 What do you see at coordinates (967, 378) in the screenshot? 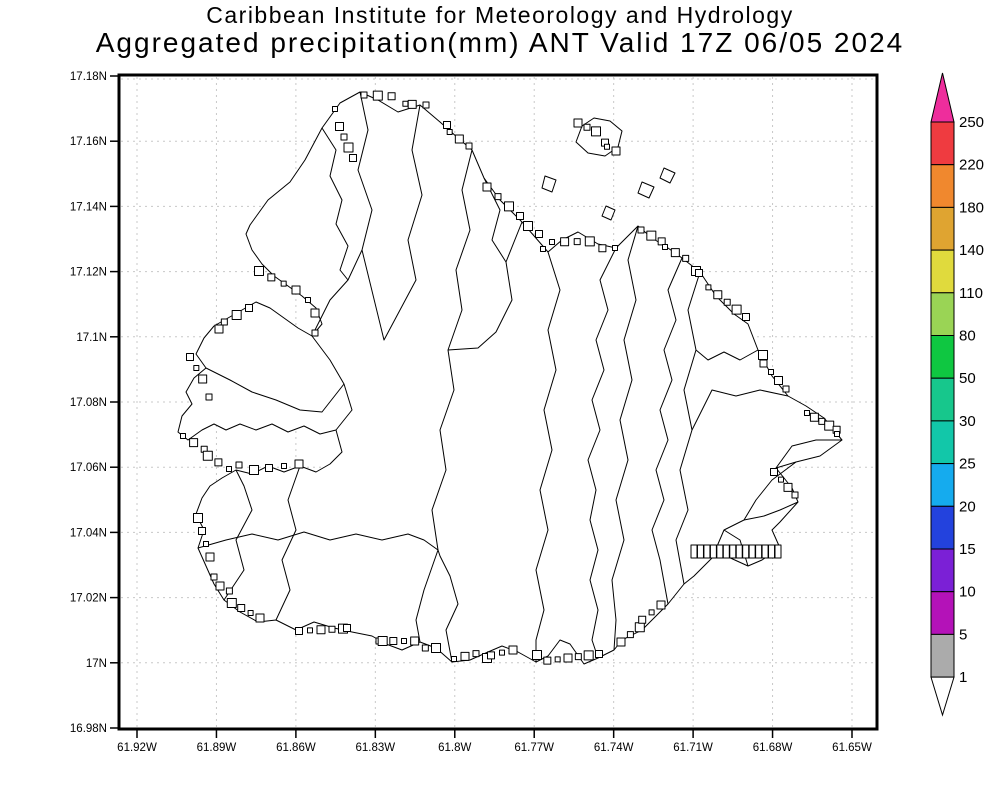
I see `colorbar-label: 50` at bounding box center [967, 378].